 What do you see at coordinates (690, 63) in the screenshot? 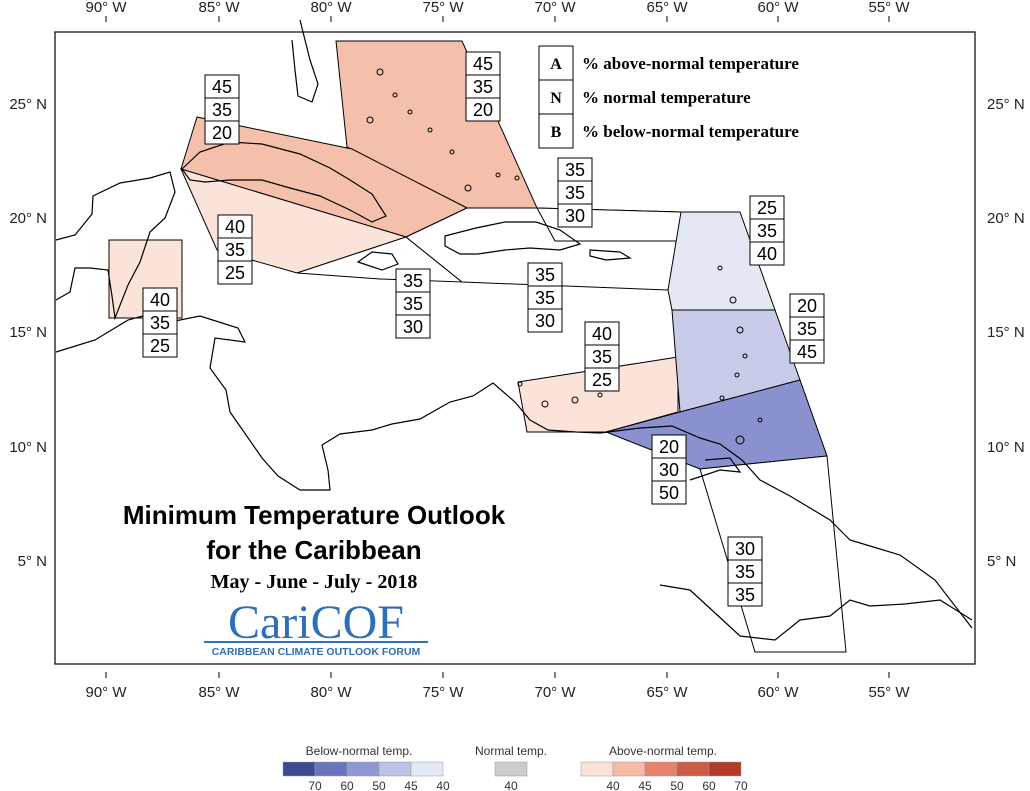
I see `legend-text-above: % above-normal temperature` at bounding box center [690, 63].